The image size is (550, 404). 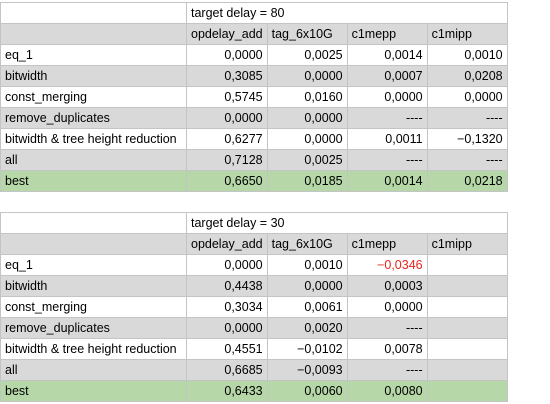 What do you see at coordinates (467, 76) in the screenshot?
I see `table-cell: 0,0208` at bounding box center [467, 76].